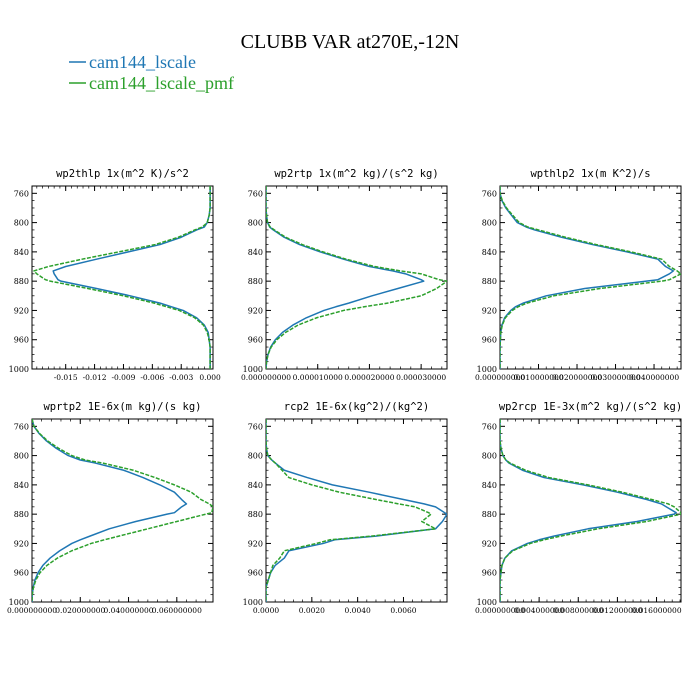 The image size is (700, 700). I want to click on panel-title: wpthlp2 1x(m K^2)/s, so click(590, 174).